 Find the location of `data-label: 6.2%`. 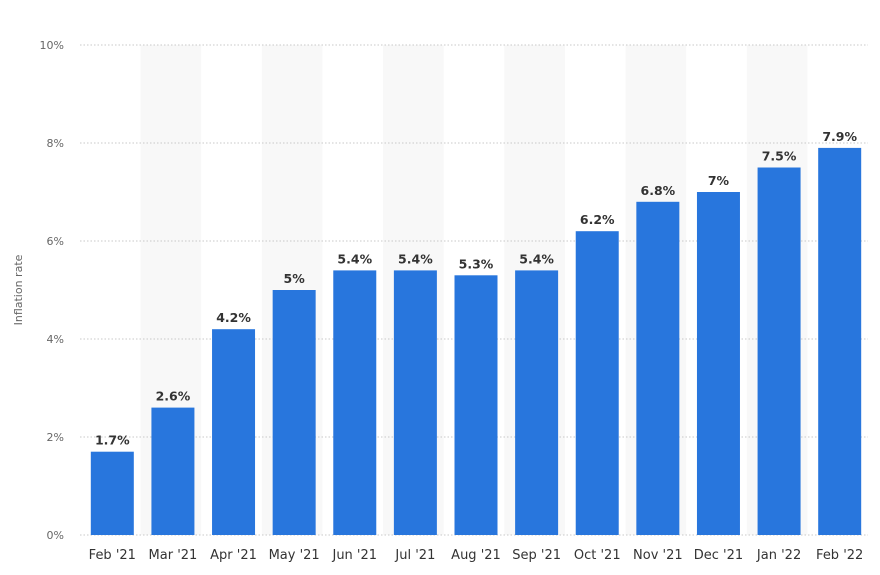

data-label: 6.2% is located at coordinates (597, 219).